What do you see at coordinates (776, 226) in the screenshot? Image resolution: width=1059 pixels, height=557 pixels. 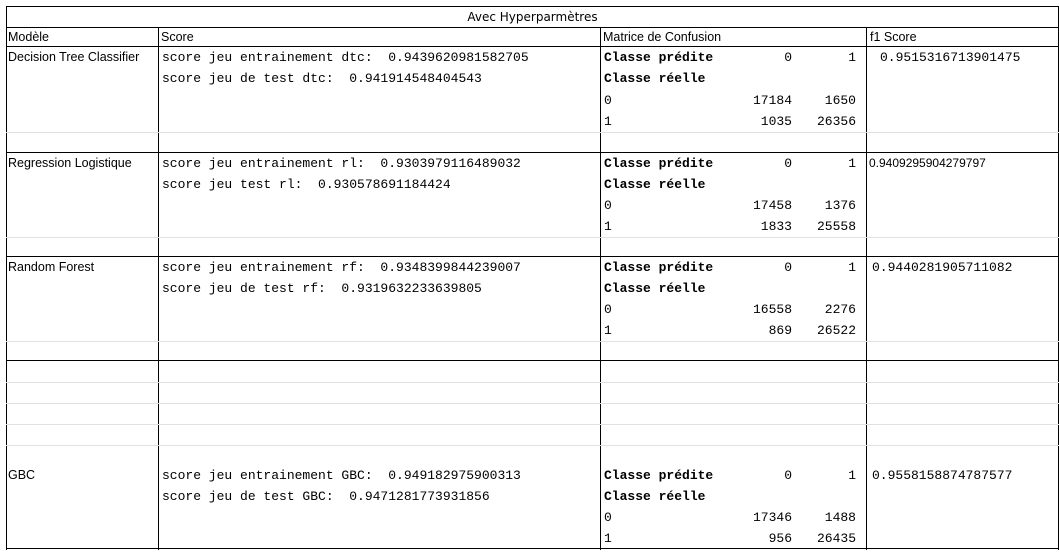 I see `matrix-cell: 1833` at bounding box center [776, 226].